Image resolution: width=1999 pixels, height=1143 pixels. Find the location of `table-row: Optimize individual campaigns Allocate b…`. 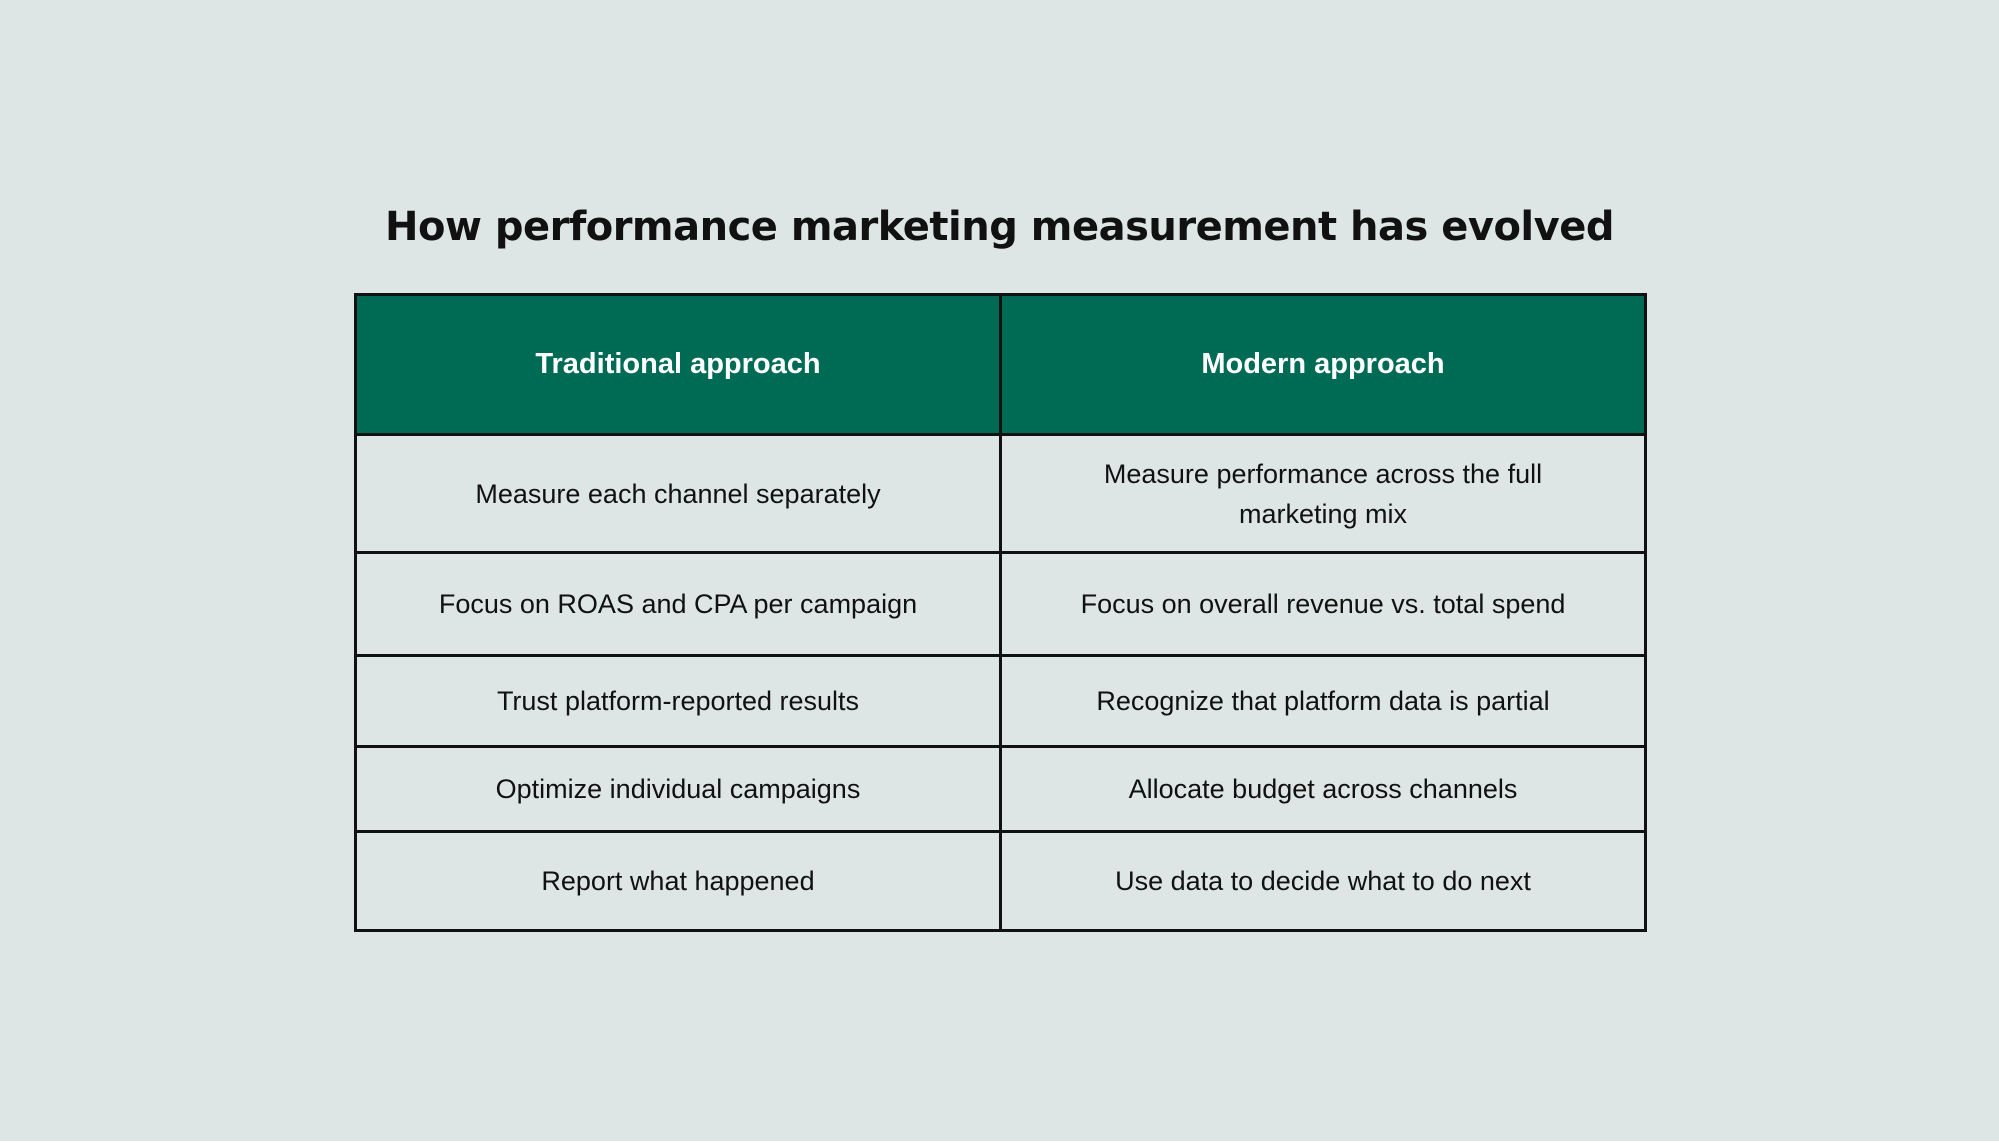

table-row: Optimize individual campaigns Allocate b… is located at coordinates (1000, 789).